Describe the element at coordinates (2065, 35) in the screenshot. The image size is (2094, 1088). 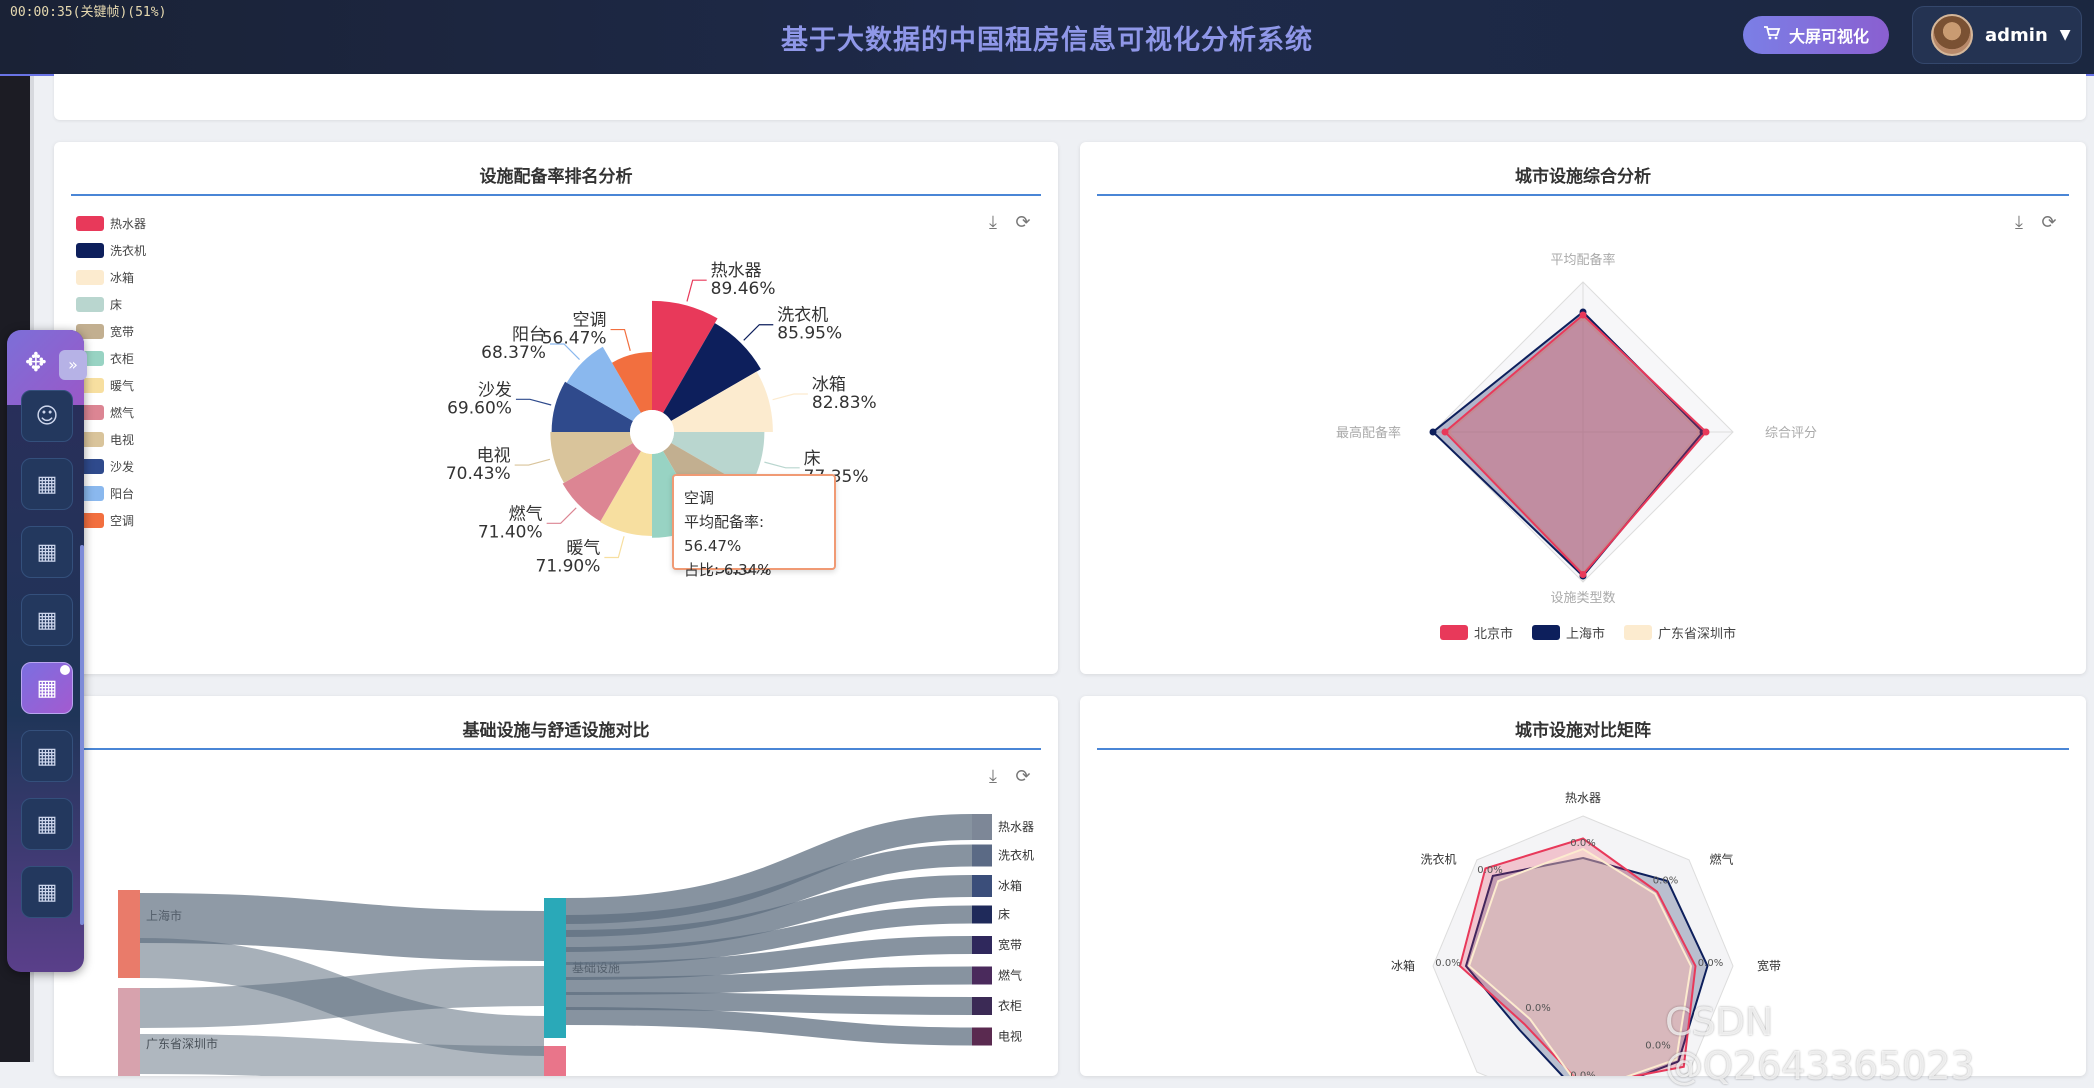
I see `chevron-down-icon: ▼` at that location.